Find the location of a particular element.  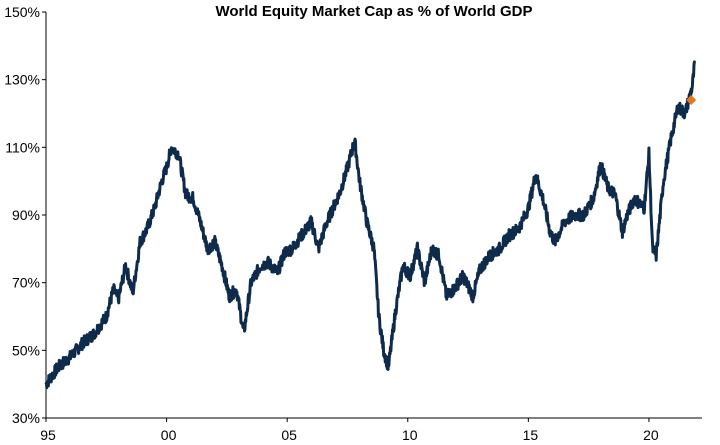

y-tick-label: 70% is located at coordinates (26, 283).